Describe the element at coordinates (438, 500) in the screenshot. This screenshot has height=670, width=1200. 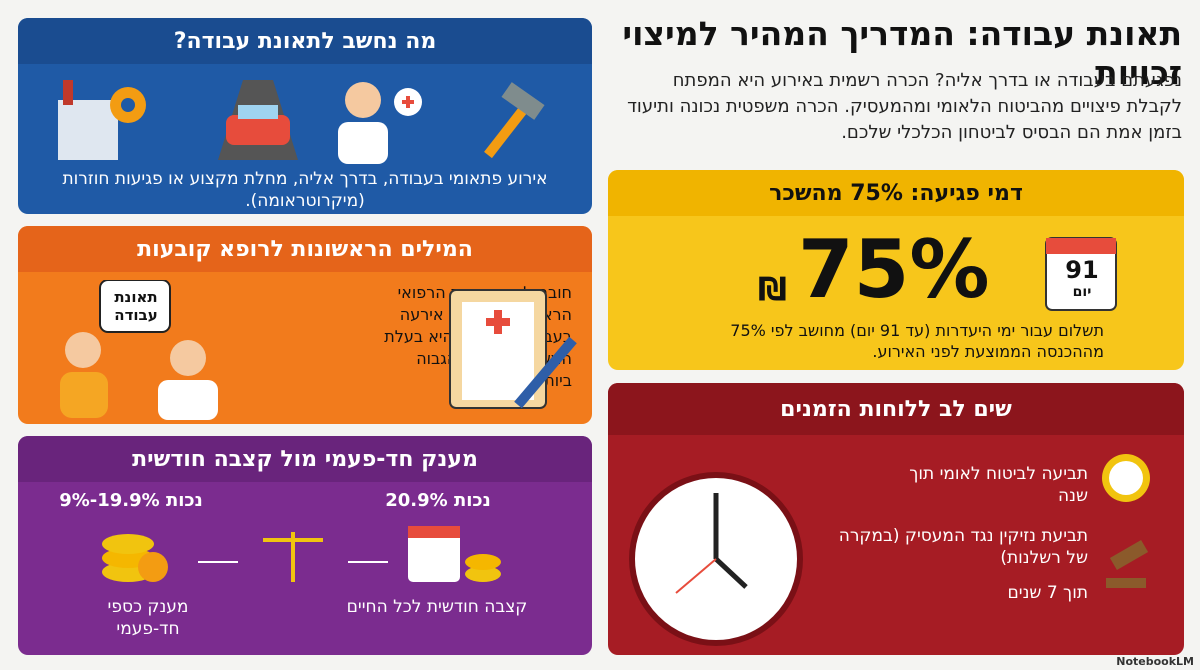
I see `pension-rate: 20.9% נכות` at that location.